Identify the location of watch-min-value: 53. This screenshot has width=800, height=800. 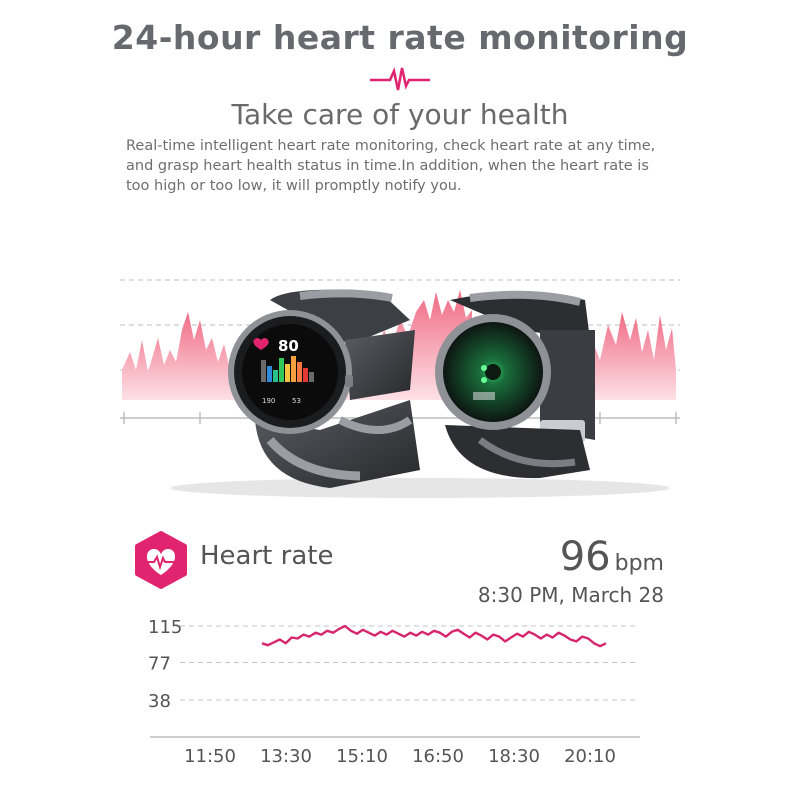
(296, 401).